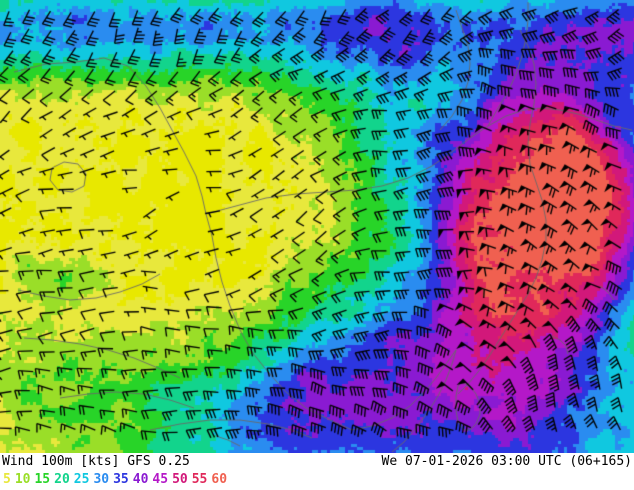 The height and width of the screenshot is (490, 634). Describe the element at coordinates (219, 479) in the screenshot. I see `legend-entry-60: 60` at that location.